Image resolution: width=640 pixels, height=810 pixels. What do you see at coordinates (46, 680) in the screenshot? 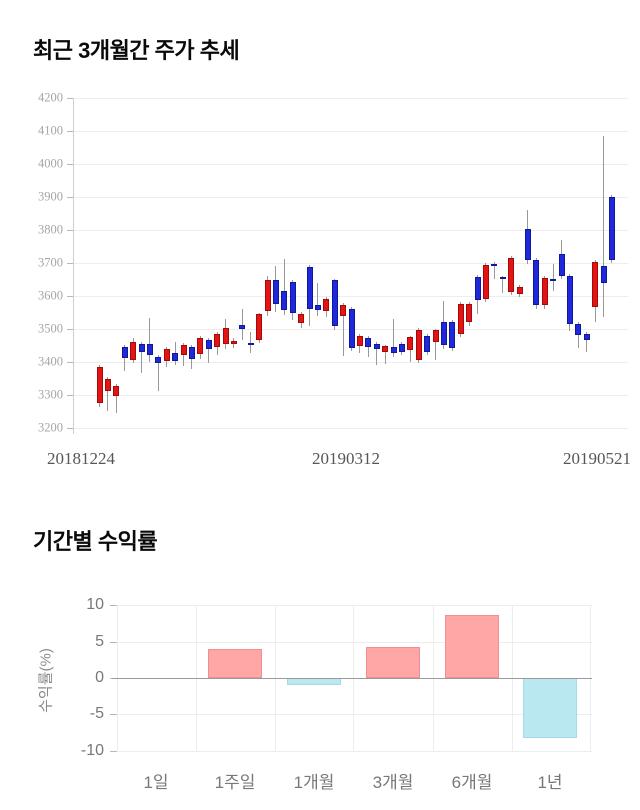
I see `returns-y-axis-label: 수익률(%)` at bounding box center [46, 680].